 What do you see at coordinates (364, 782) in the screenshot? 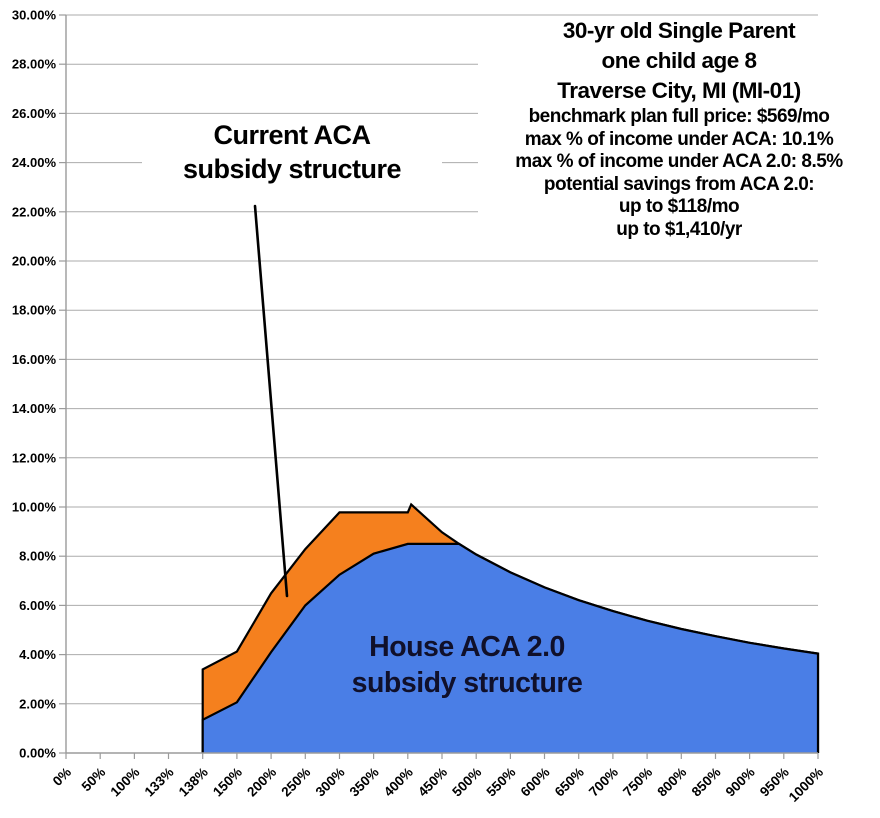
I see `x-tick-label: 350%` at bounding box center [364, 782].